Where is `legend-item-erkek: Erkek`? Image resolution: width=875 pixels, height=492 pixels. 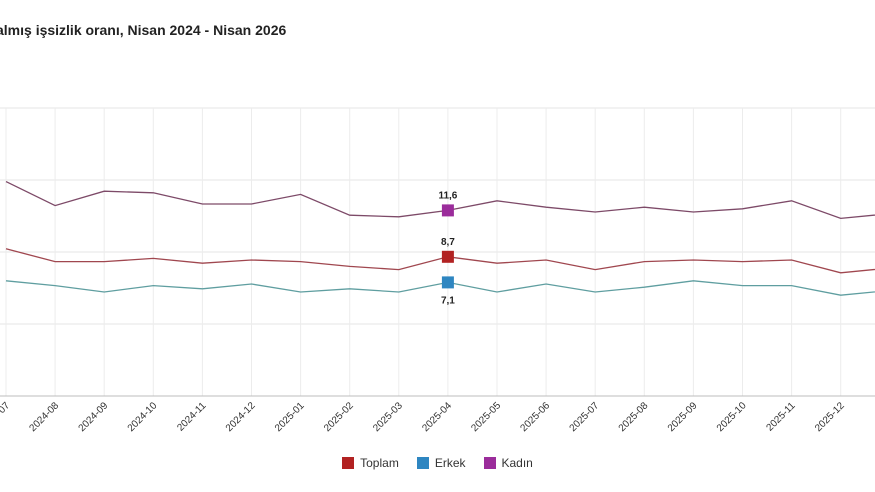
legend-item-erkek: Erkek is located at coordinates (441, 463).